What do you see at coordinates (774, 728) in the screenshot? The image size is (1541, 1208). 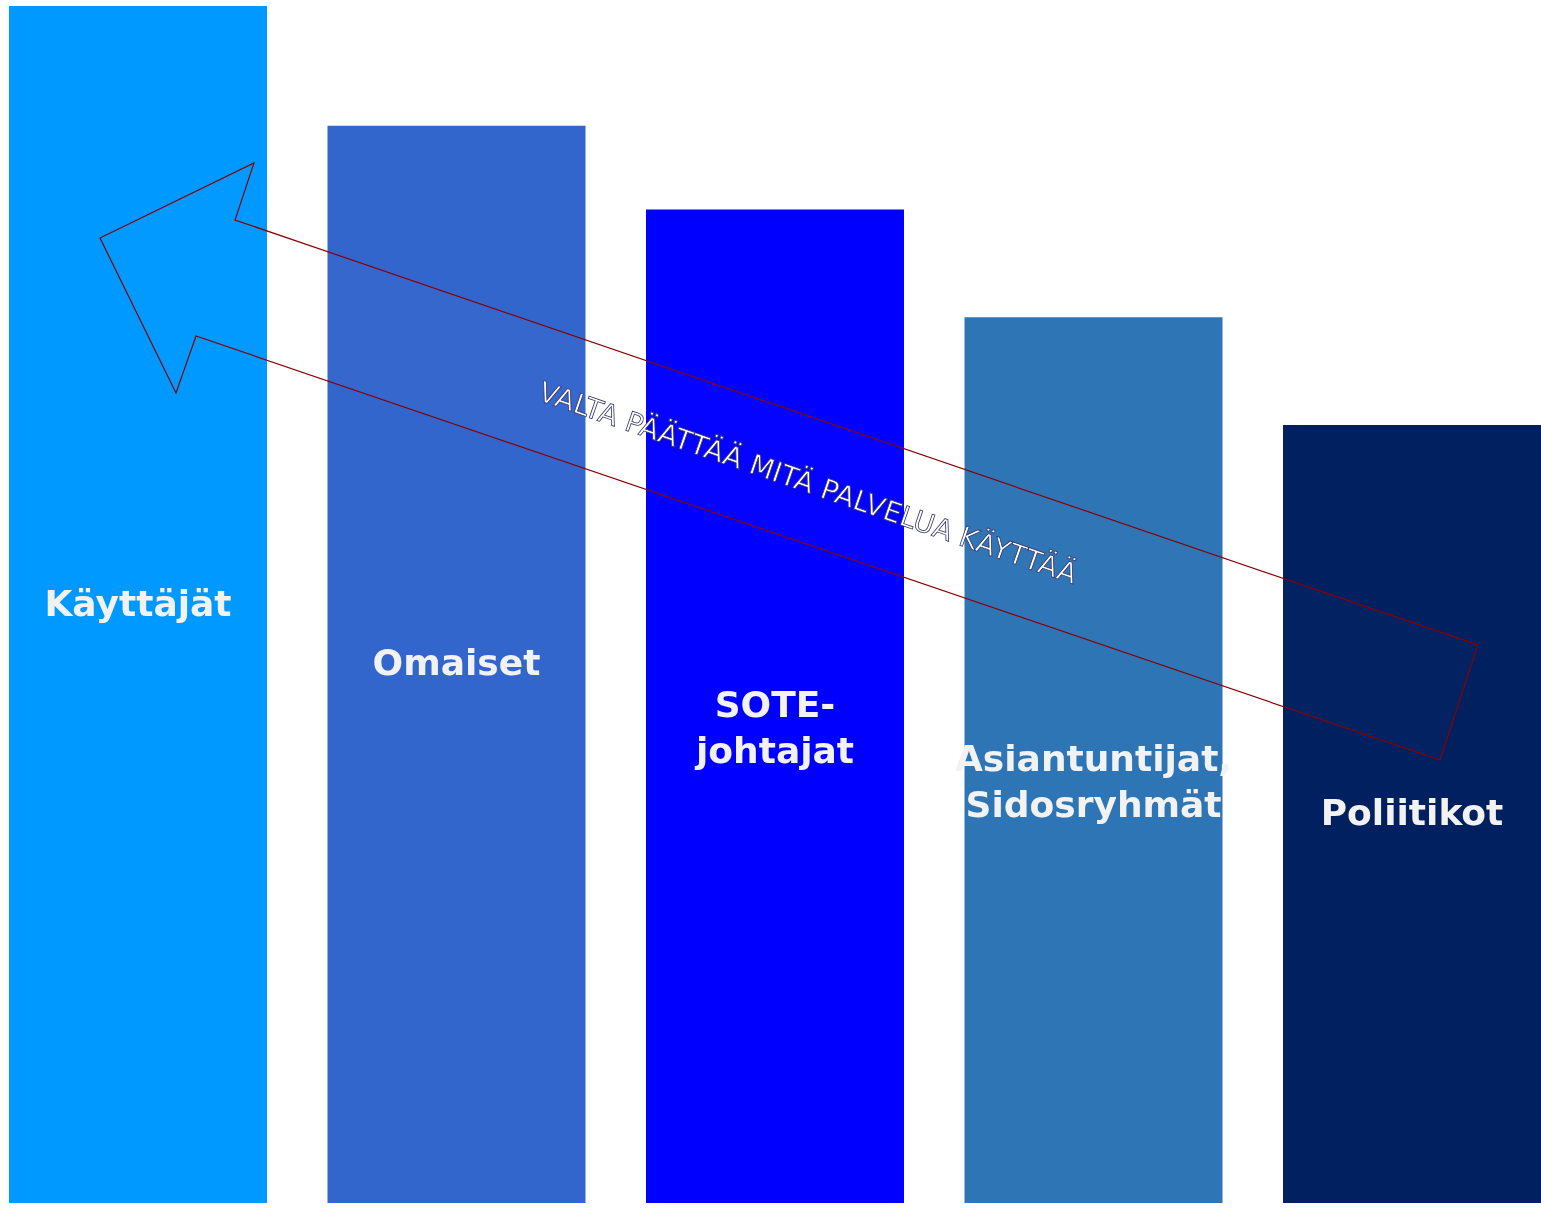 I see `x-tick-label: SOTE-johtajat` at bounding box center [774, 728].